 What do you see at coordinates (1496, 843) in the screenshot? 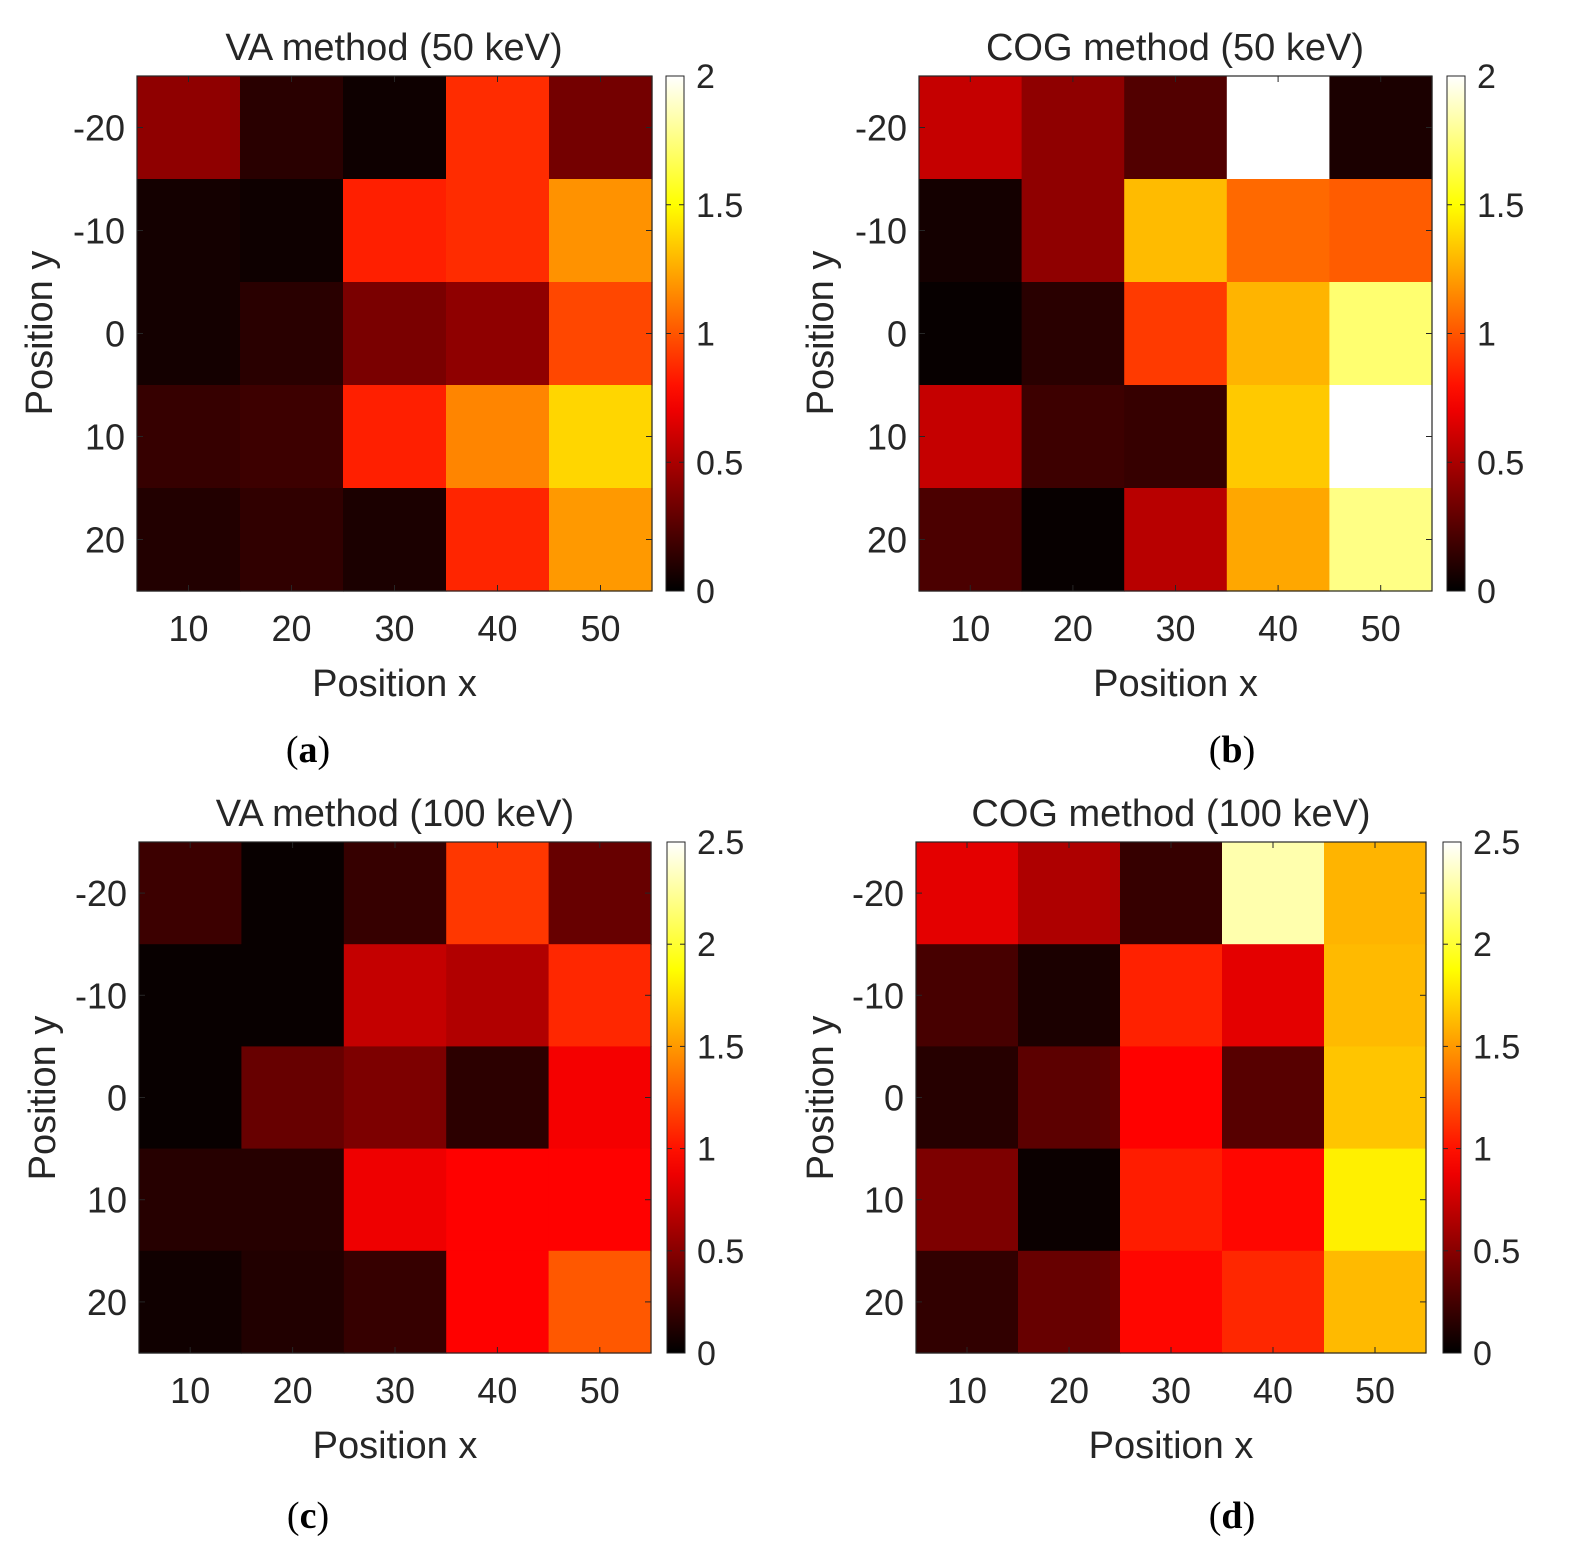
I see `colorbar-tick-label: 2.5` at bounding box center [1496, 843].